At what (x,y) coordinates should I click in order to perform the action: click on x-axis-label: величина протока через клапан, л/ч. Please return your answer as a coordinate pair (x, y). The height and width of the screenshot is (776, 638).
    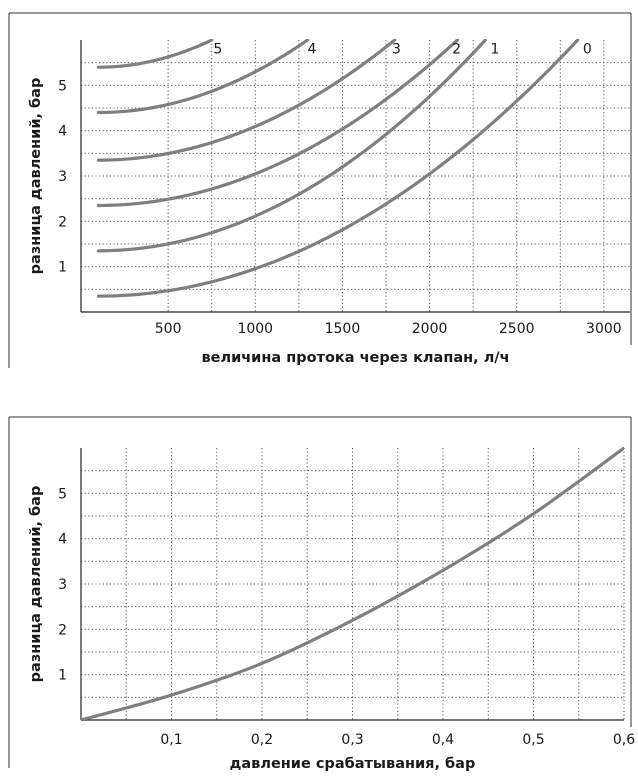
    Looking at the image, I should click on (355, 358).